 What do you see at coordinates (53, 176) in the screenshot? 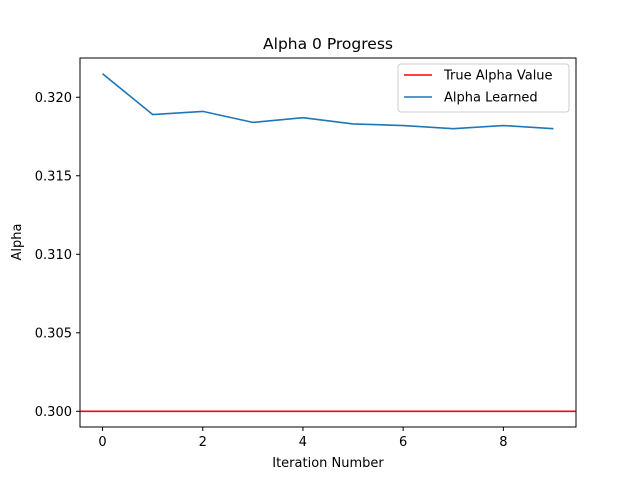
I see `y-tick-label: 0.315` at bounding box center [53, 176].